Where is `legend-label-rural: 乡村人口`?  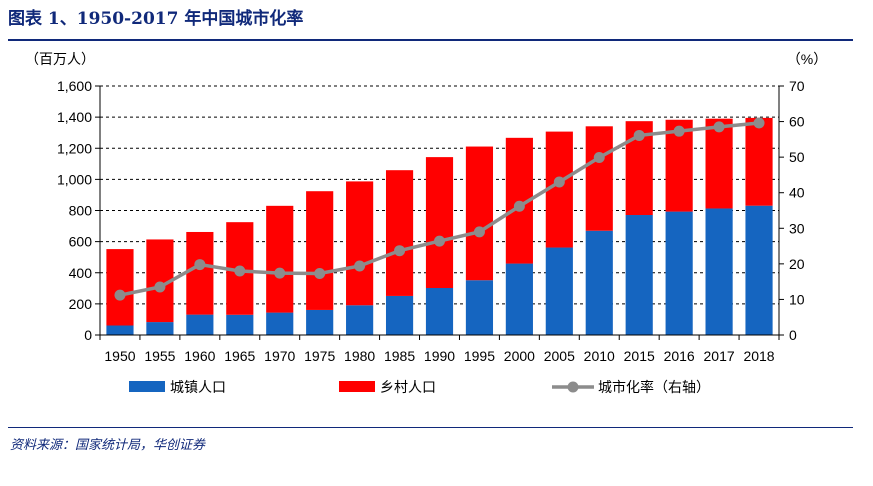 legend-label-rural: 乡村人口 is located at coordinates (408, 387).